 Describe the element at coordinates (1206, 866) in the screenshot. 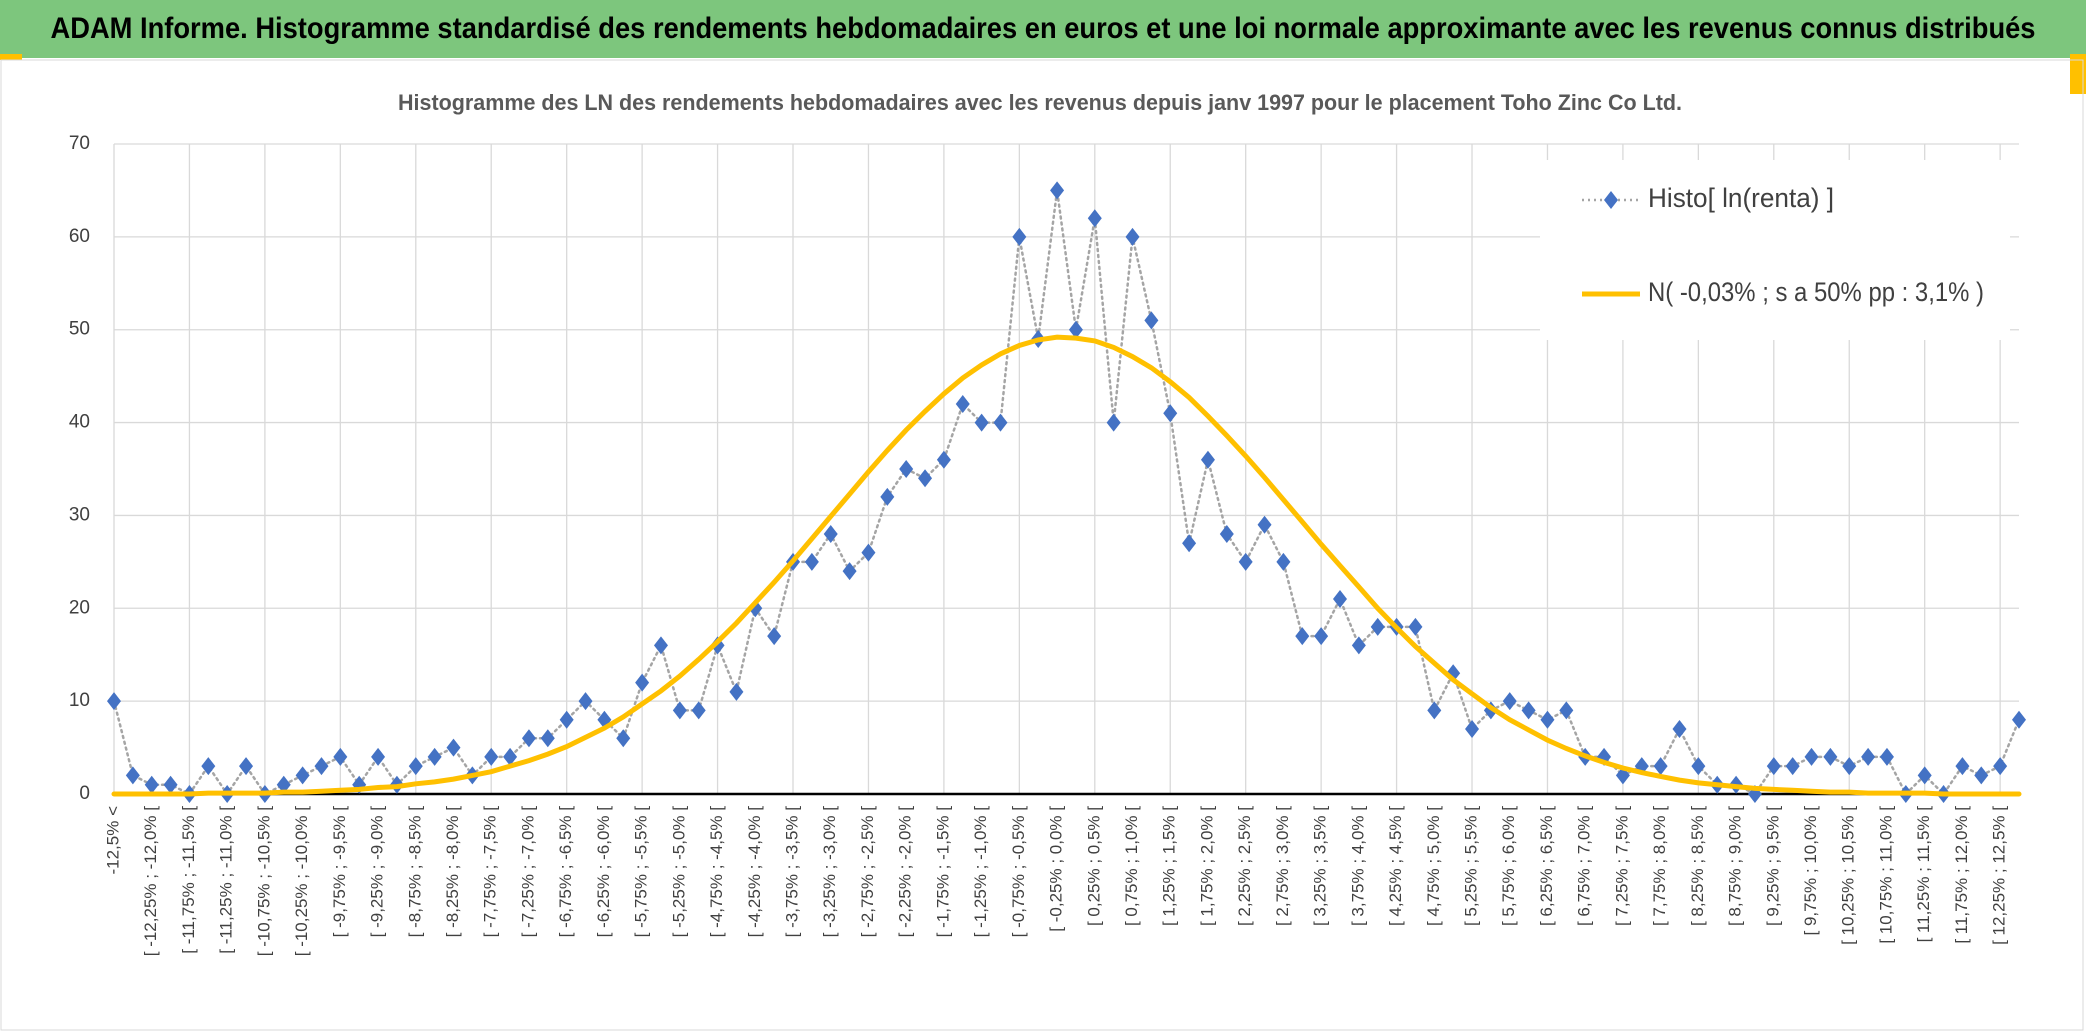

I see `x-tick-label: [ 1,75% ; 2,0% [` at that location.